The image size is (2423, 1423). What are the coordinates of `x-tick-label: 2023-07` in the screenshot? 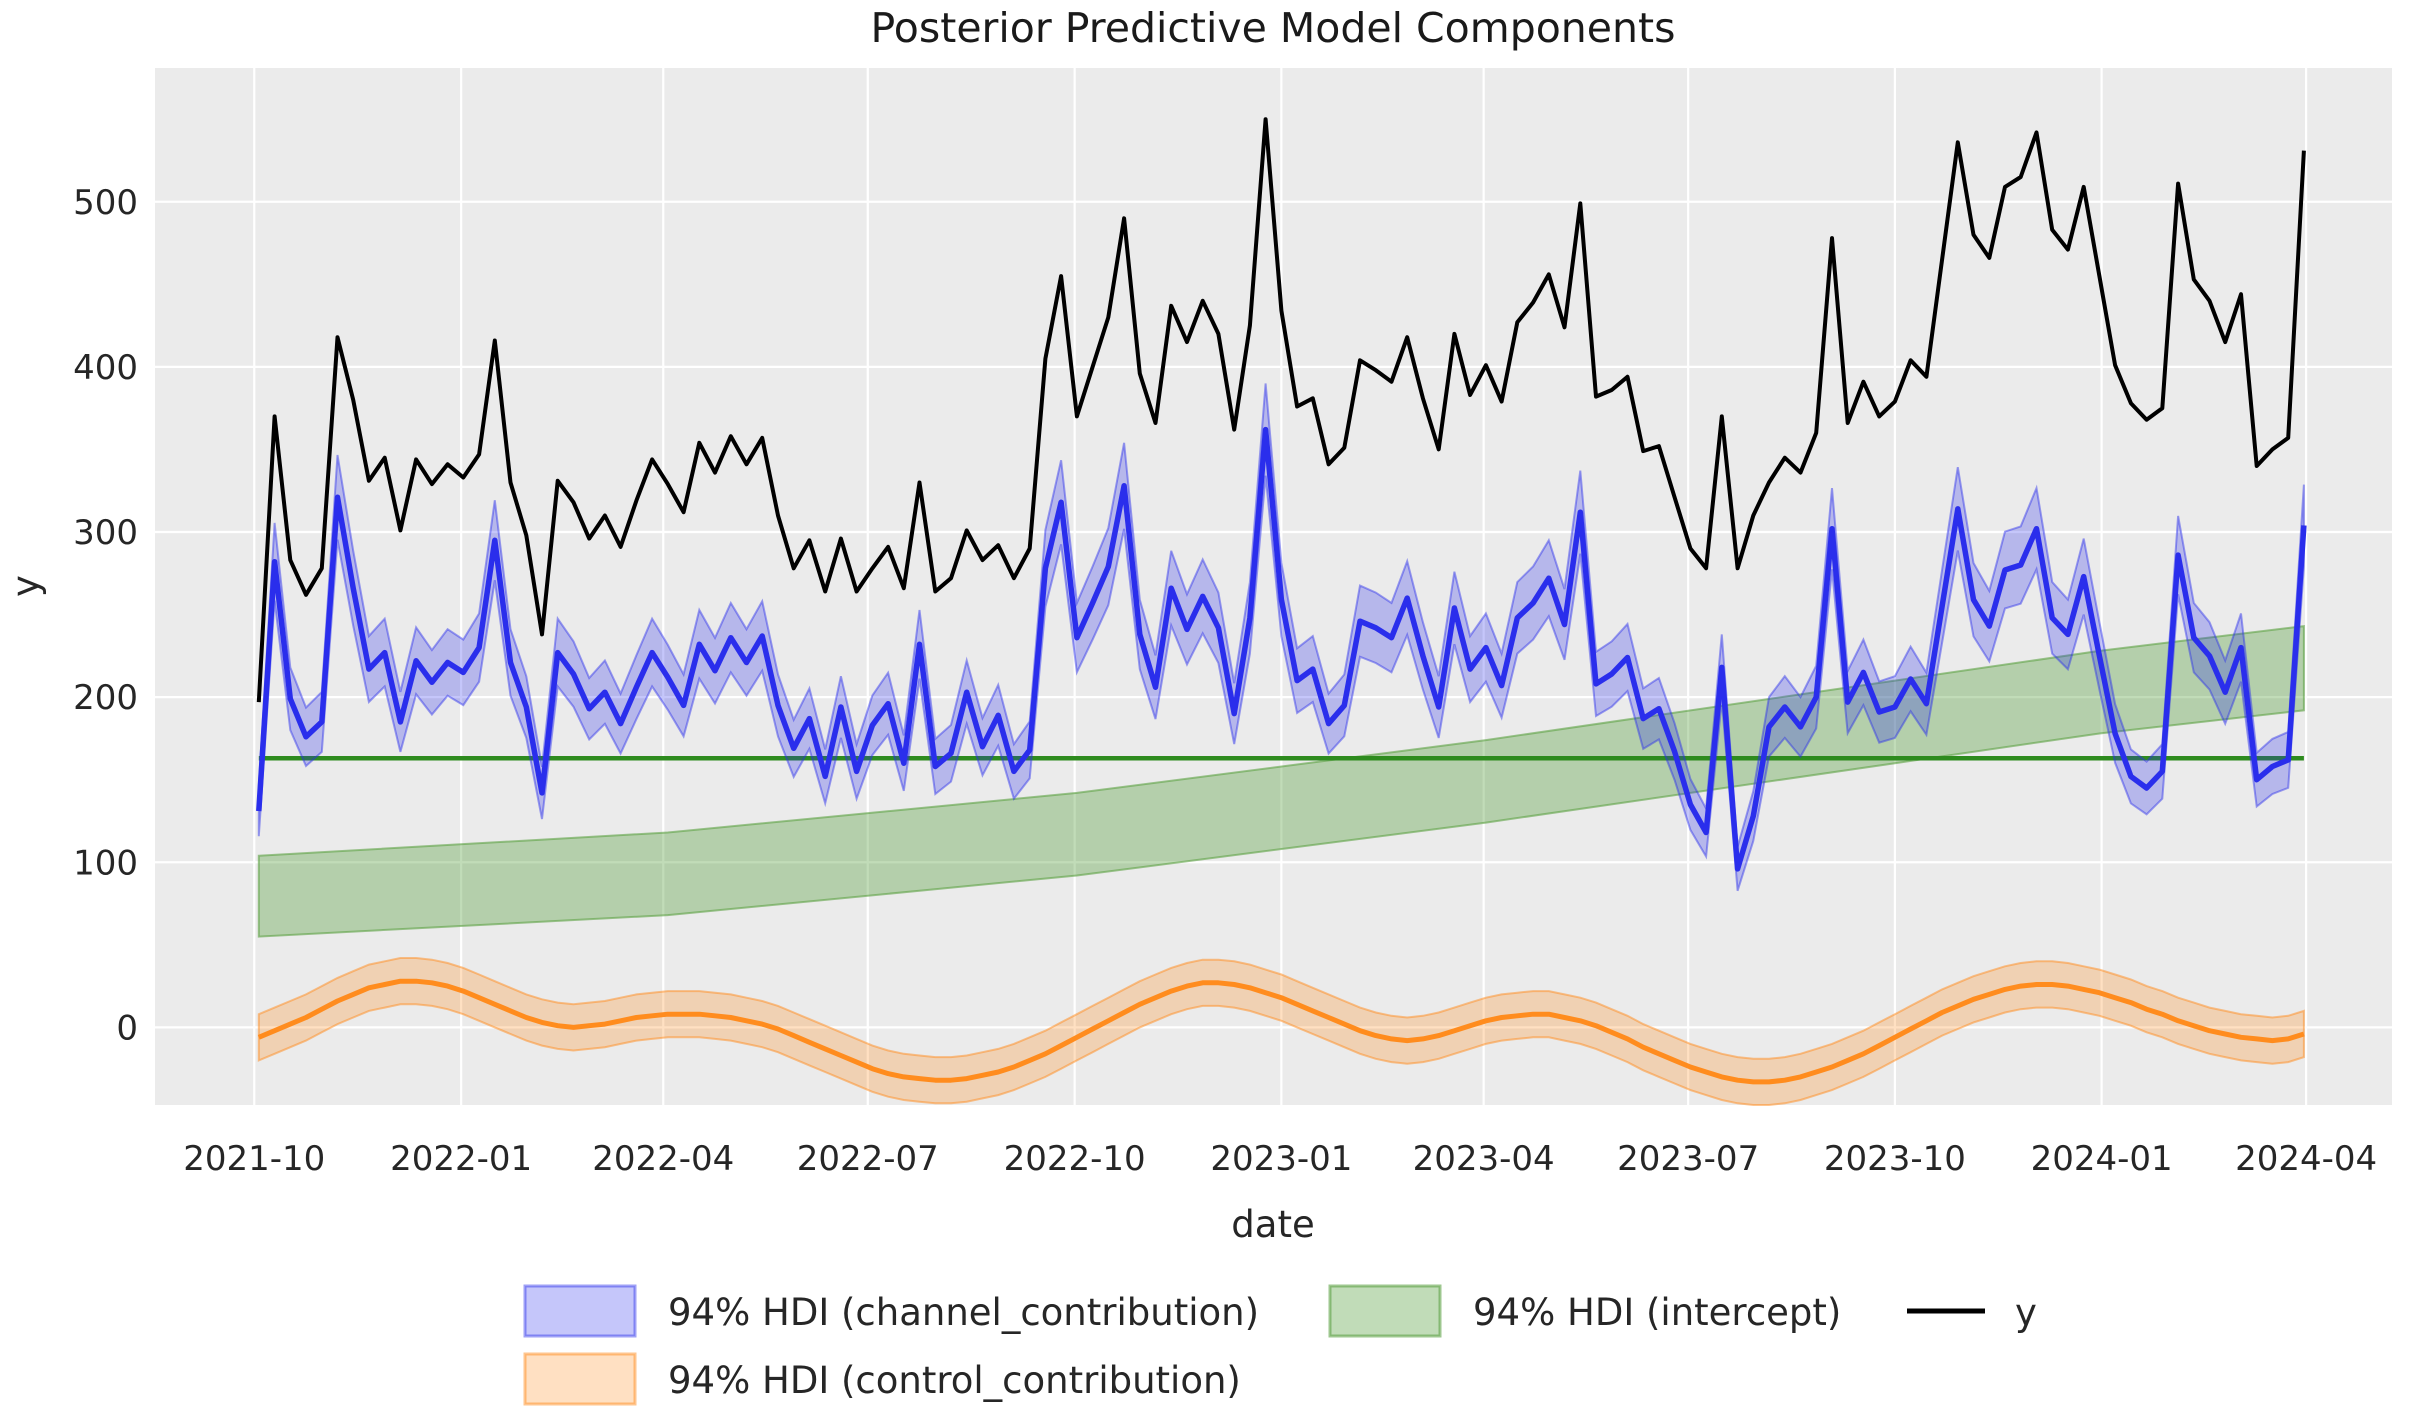 It's located at (1688, 1159).